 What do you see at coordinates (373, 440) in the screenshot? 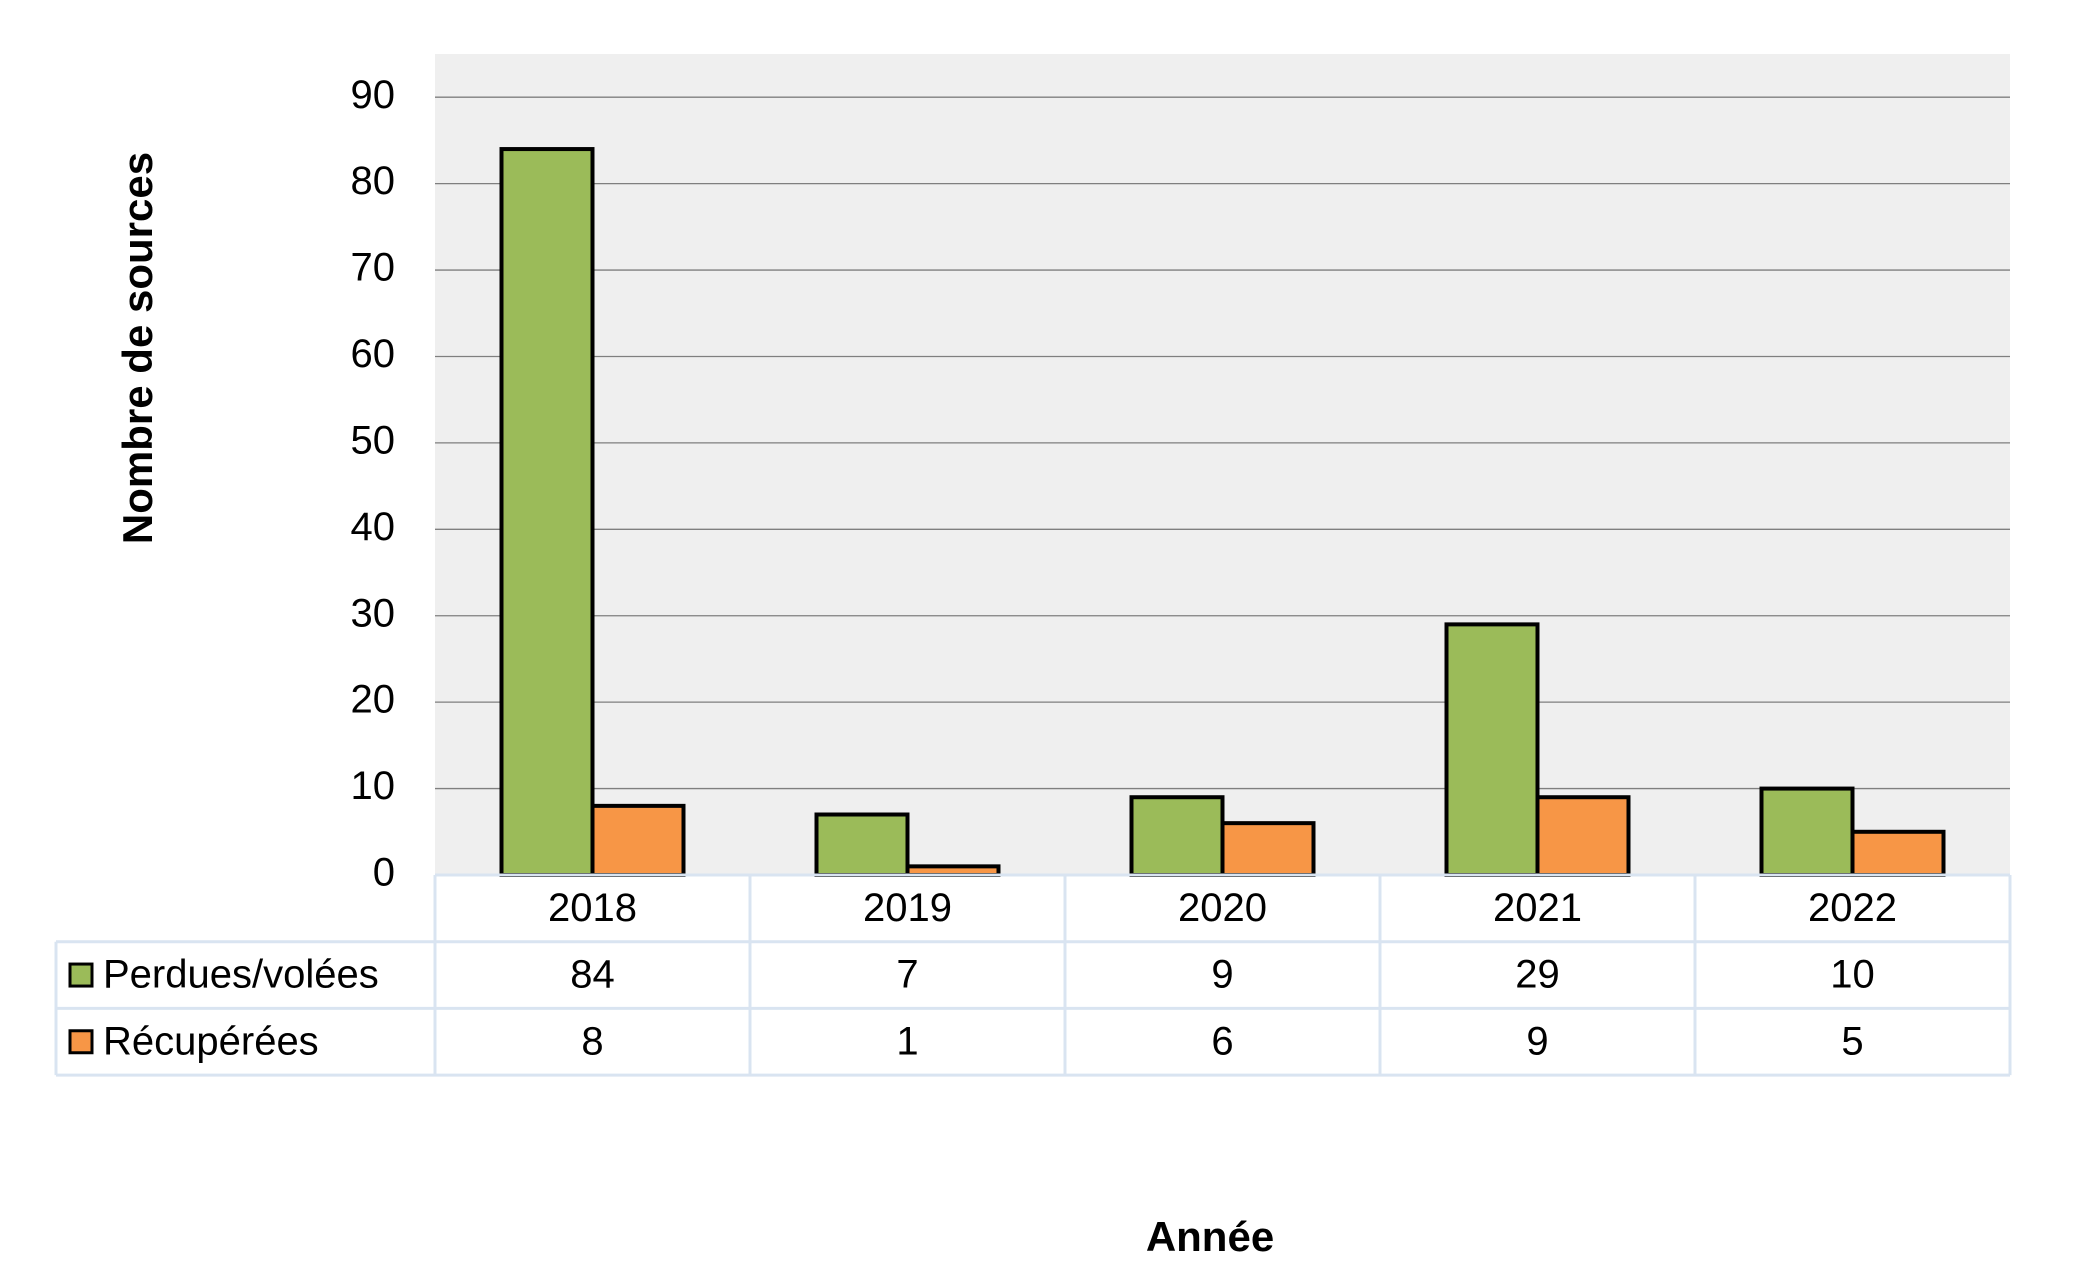
I see `y-tick-label: 50` at bounding box center [373, 440].